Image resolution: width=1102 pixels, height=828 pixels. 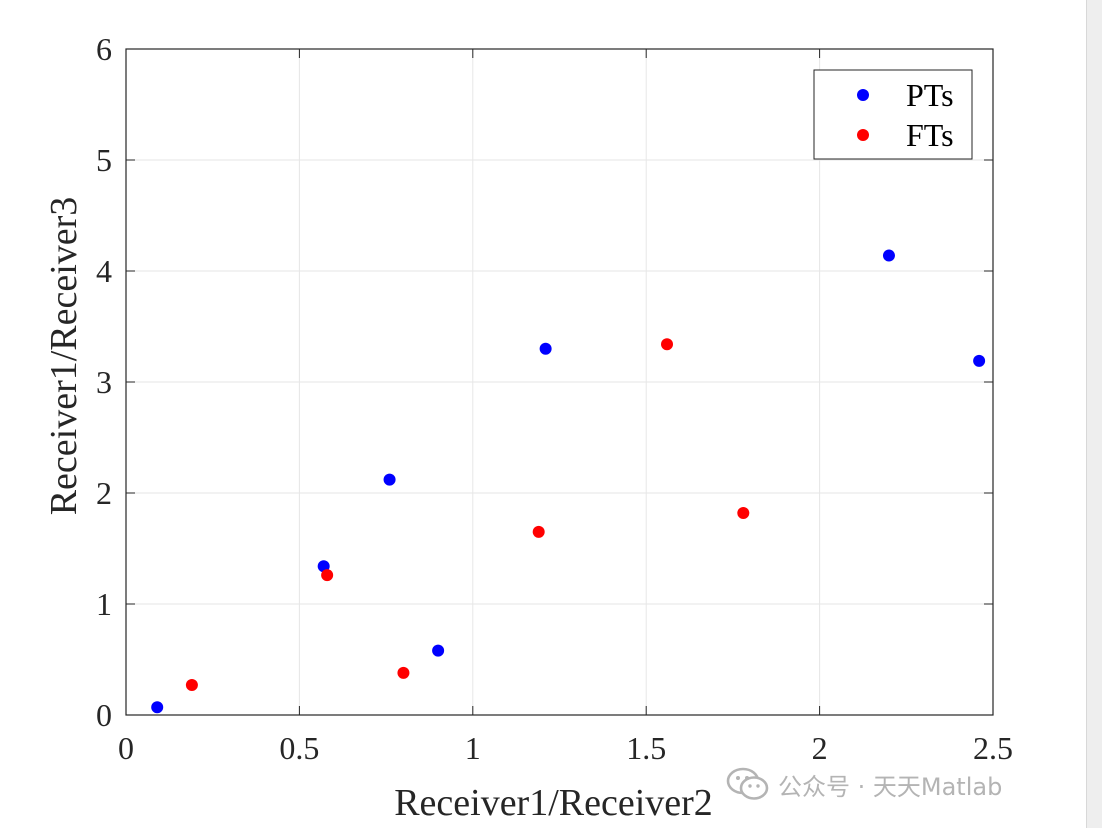 I want to click on x-tick-label: 0, so click(x=126, y=748).